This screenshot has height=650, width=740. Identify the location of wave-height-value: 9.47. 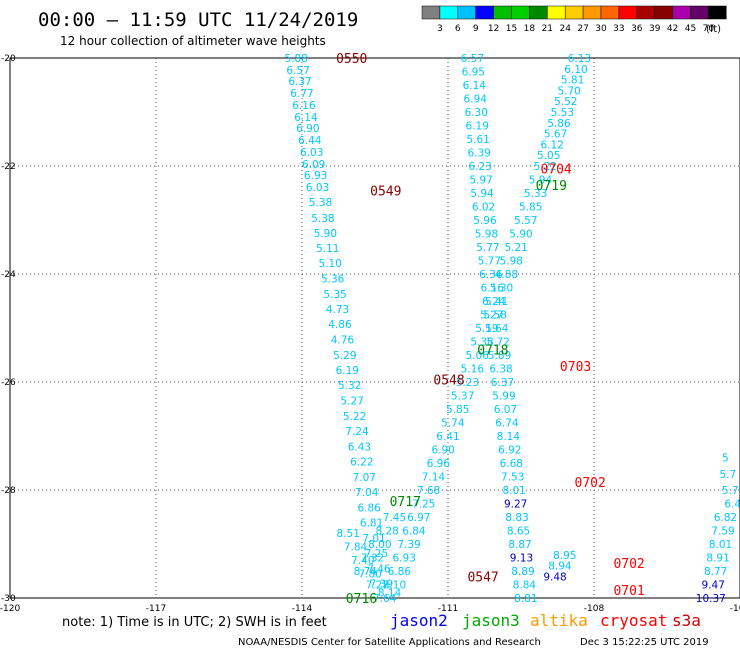
(713, 586).